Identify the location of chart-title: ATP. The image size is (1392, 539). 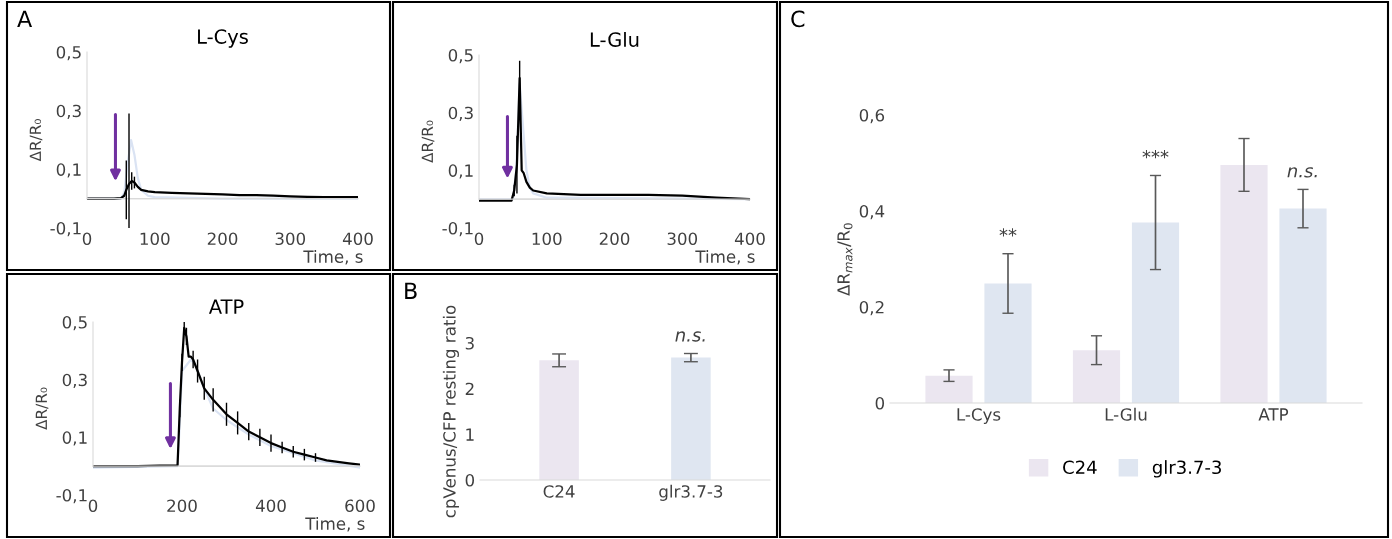
(226, 306).